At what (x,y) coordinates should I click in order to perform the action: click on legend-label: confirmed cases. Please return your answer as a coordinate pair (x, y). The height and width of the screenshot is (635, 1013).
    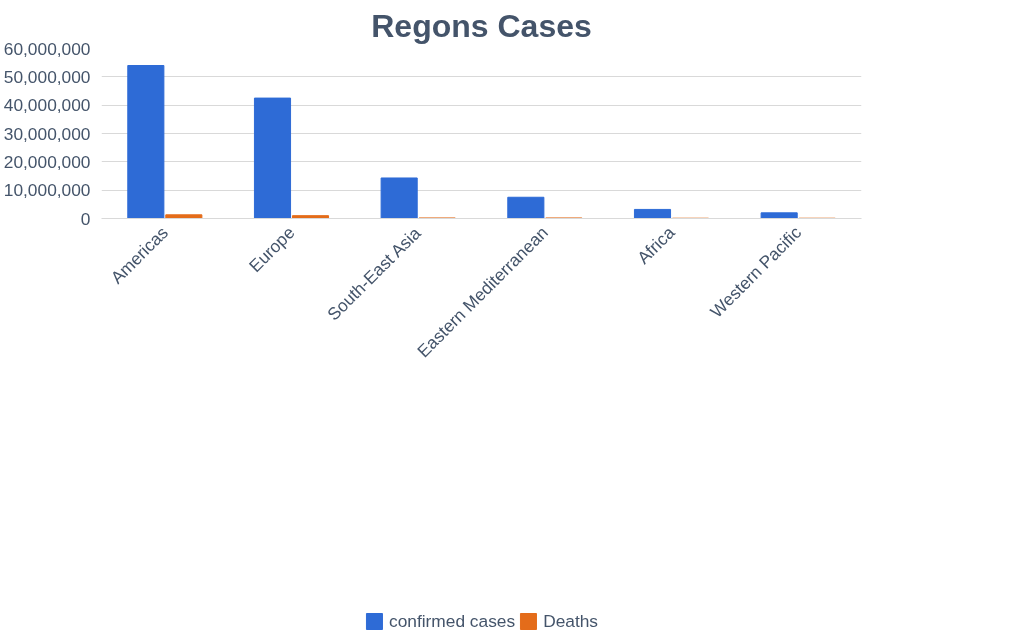
    Looking at the image, I should click on (452, 621).